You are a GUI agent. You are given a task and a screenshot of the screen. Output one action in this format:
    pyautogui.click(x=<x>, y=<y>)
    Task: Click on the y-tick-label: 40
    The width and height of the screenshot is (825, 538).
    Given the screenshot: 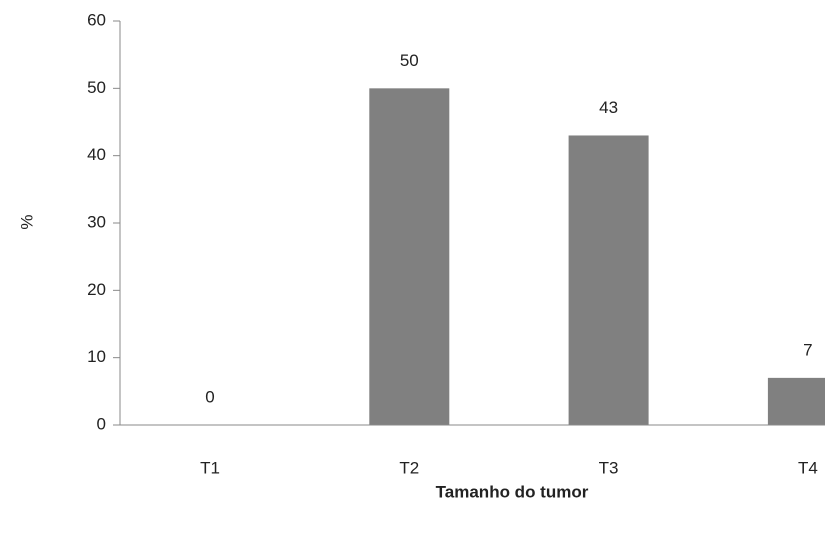 What is the action you would take?
    pyautogui.click(x=96, y=154)
    